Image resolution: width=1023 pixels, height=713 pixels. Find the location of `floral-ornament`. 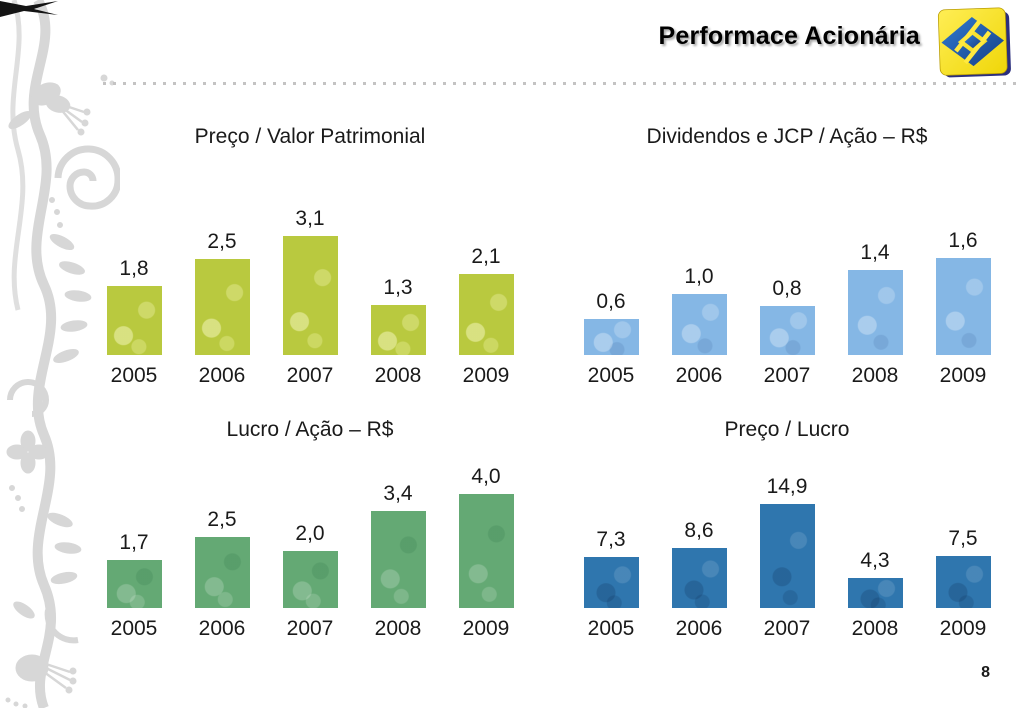

floral-ornament is located at coordinates (61, 355).